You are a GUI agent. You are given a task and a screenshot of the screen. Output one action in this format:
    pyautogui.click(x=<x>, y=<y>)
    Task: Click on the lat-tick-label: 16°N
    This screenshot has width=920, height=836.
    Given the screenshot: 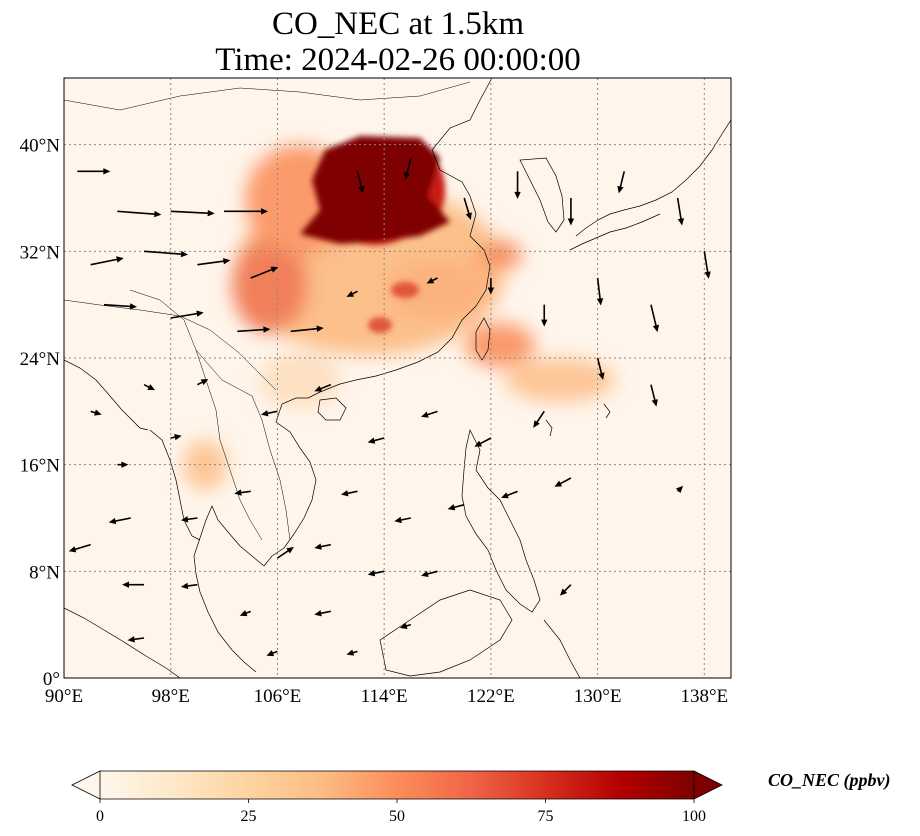 What is the action you would take?
    pyautogui.click(x=40, y=466)
    